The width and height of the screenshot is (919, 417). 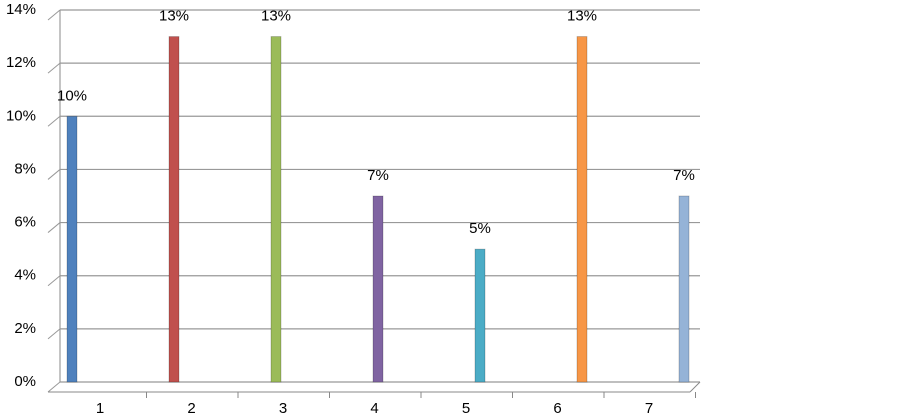 What do you see at coordinates (466, 408) in the screenshot?
I see `x-tick-label: 5` at bounding box center [466, 408].